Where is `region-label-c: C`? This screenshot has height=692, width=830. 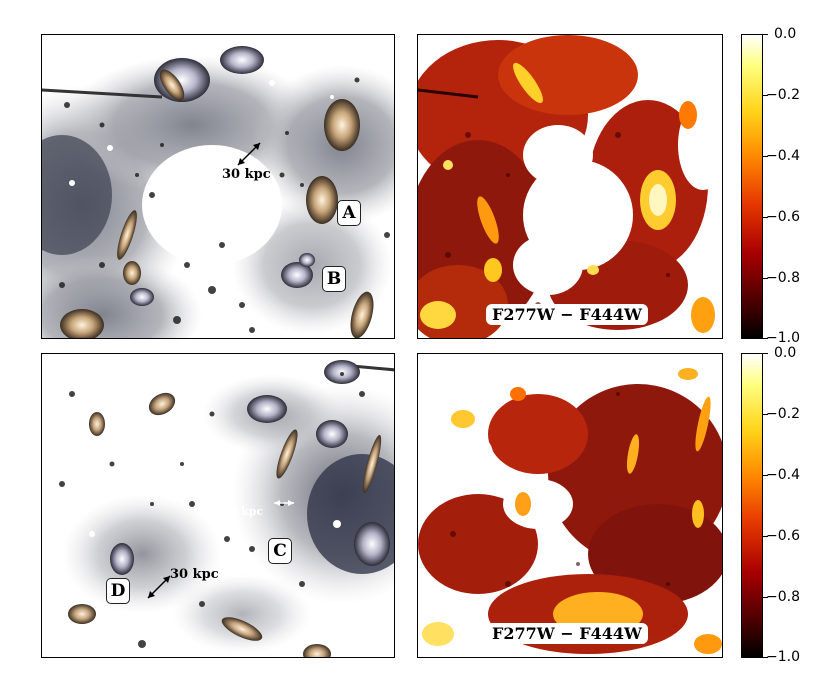
region-label-c: C is located at coordinates (280, 551).